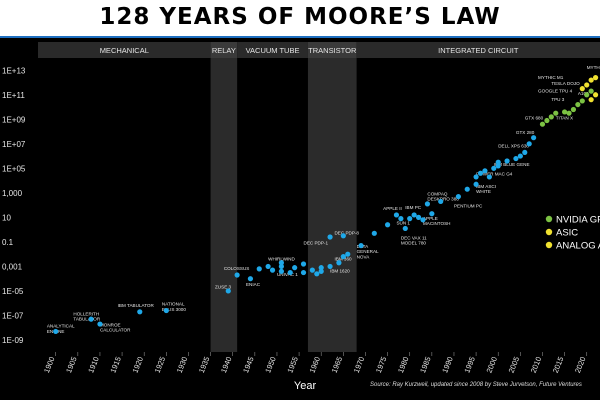 This screenshot has width=600, height=400. What do you see at coordinates (551, 77) in the screenshot?
I see `point-label: MYTHIC M1` at bounding box center [551, 77].